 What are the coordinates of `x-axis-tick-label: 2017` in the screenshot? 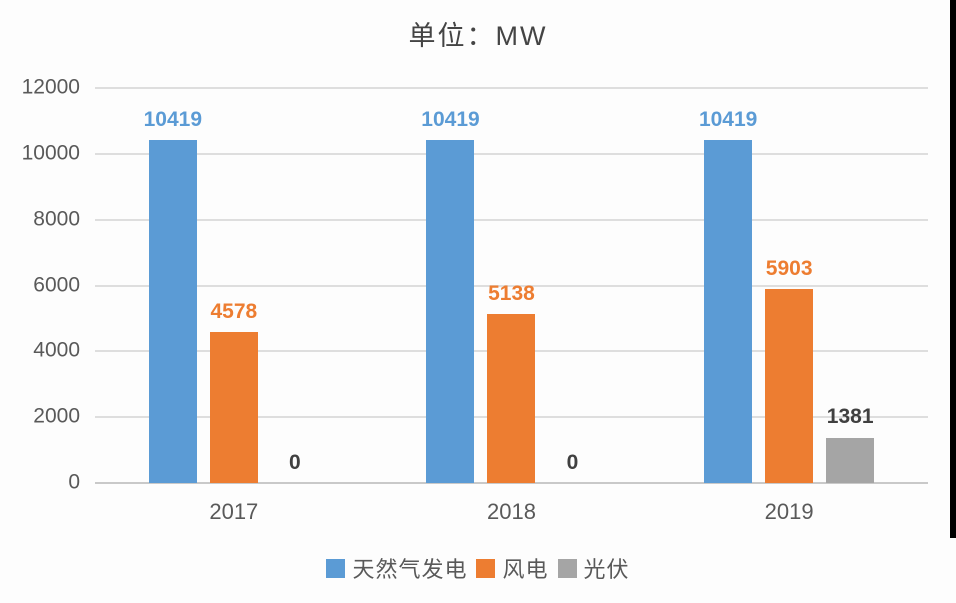 It's located at (234, 511).